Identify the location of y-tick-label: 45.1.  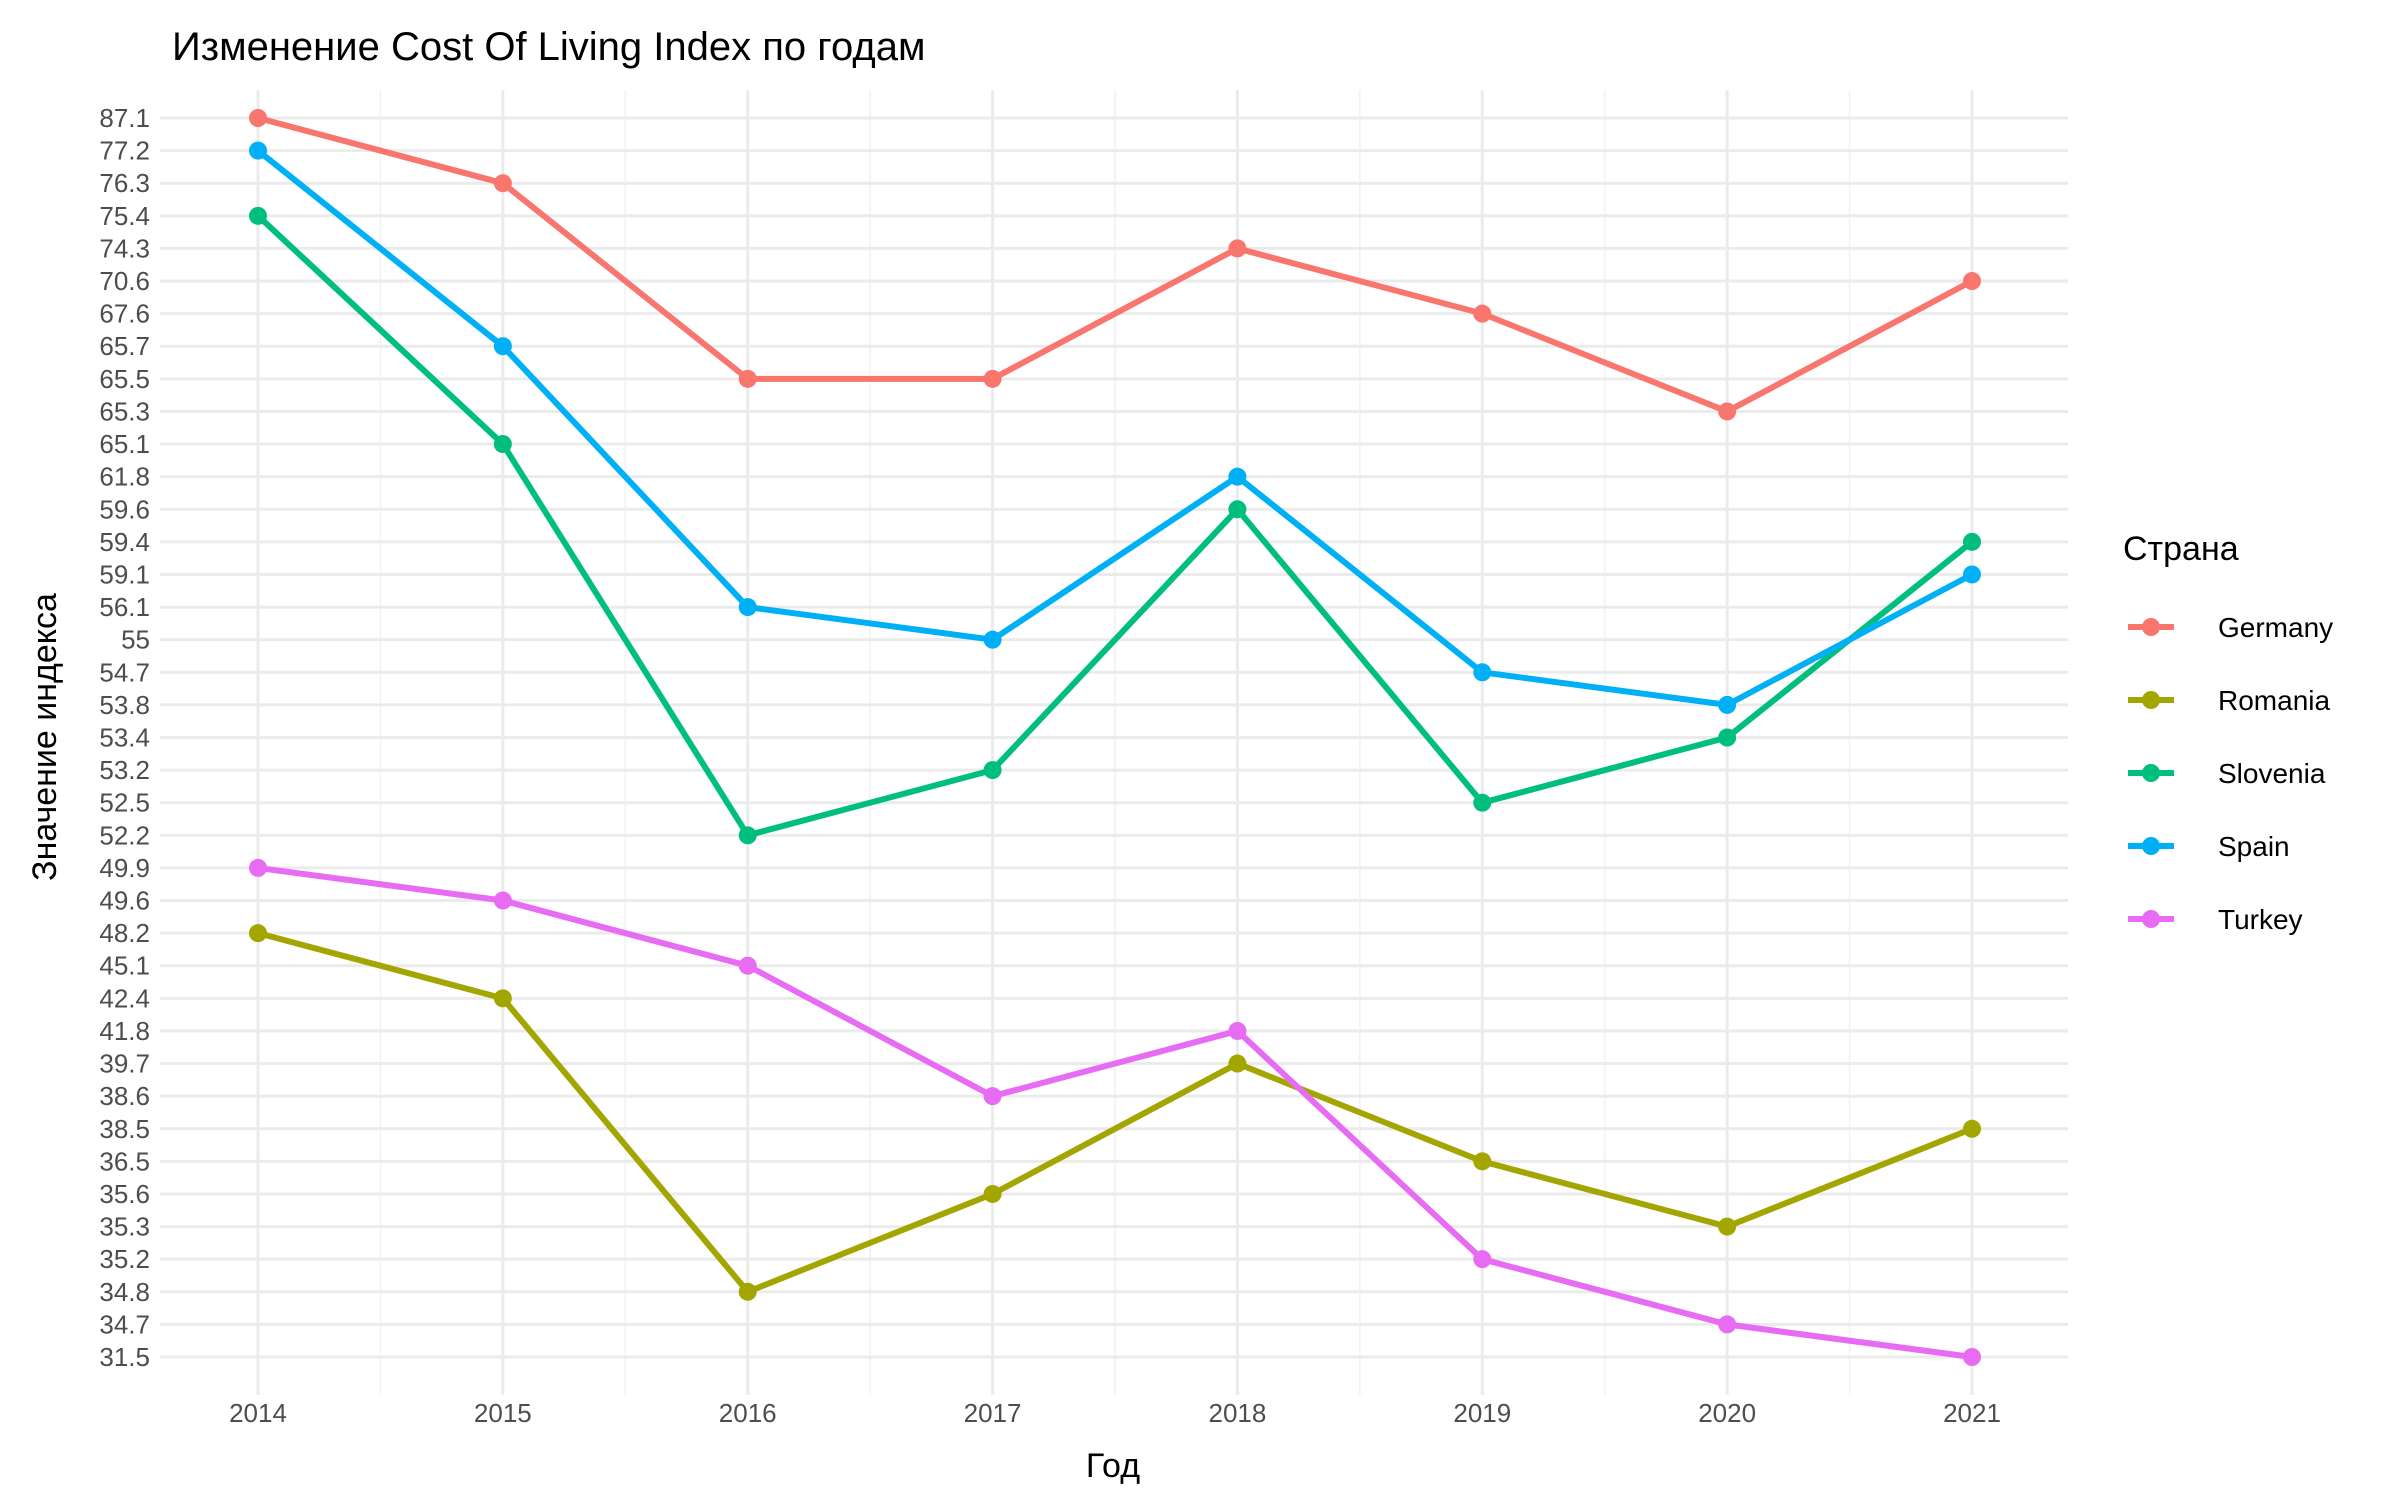
(124, 966).